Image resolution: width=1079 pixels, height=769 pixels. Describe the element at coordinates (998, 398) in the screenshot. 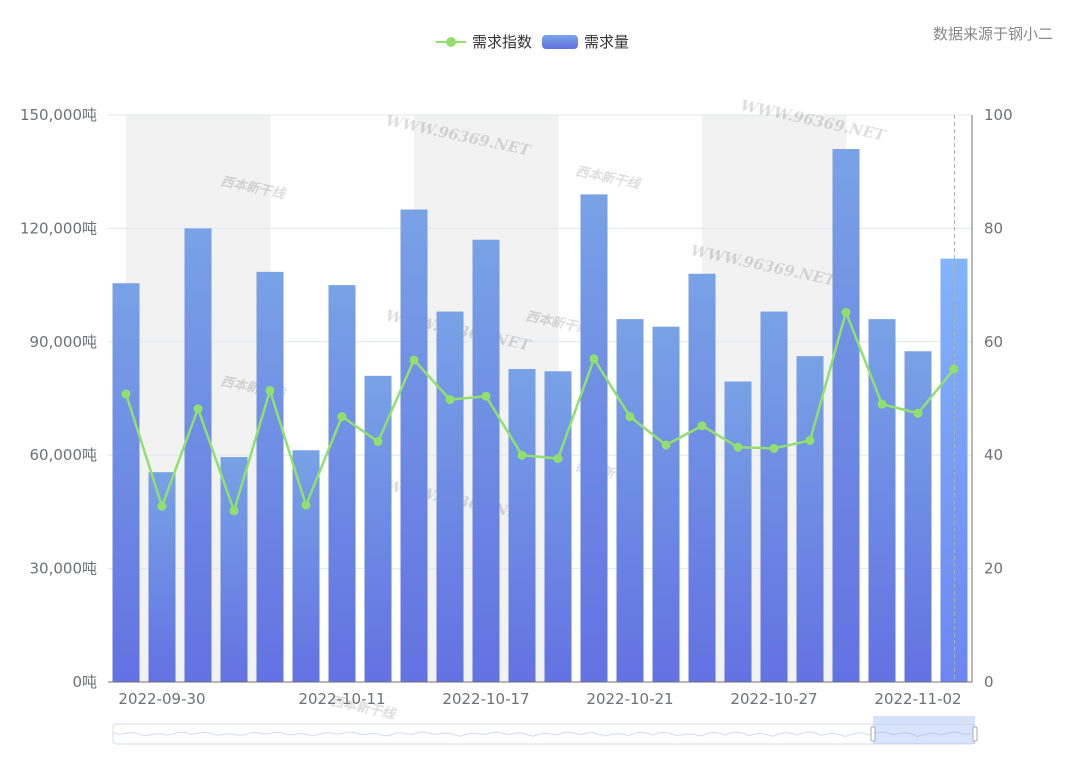

I see `y-axis-right-labels: 0 20 40 60 80 100` at that location.